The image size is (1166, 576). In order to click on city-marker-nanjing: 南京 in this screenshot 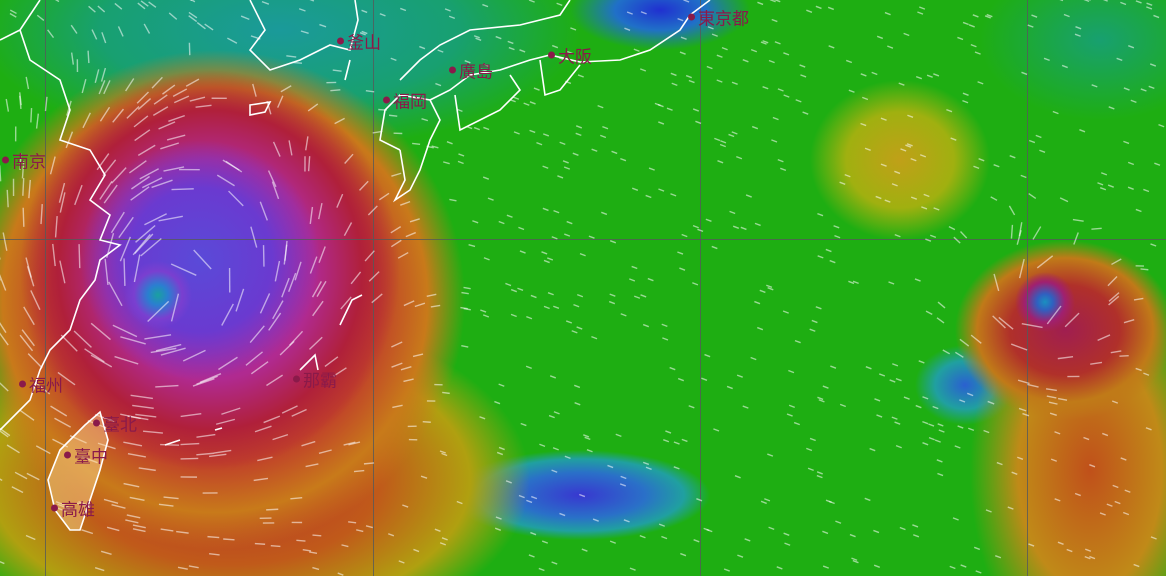, I will do `click(24, 160)`.